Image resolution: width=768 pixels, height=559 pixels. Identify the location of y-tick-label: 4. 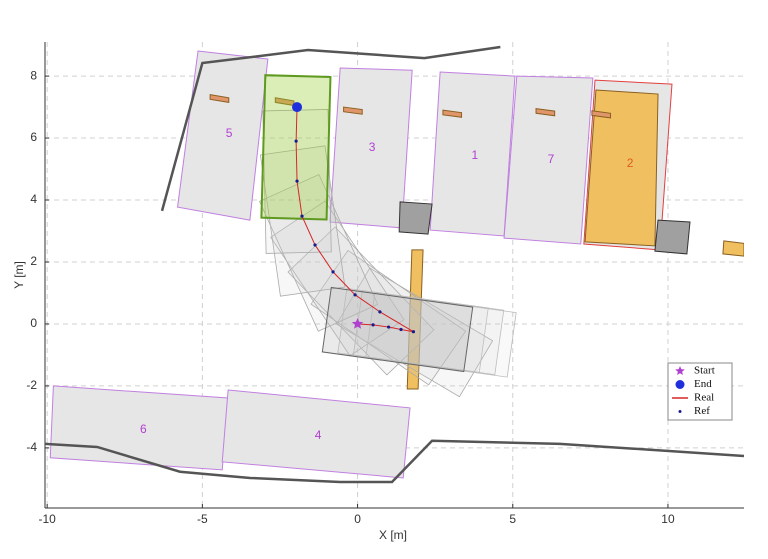
(33, 199).